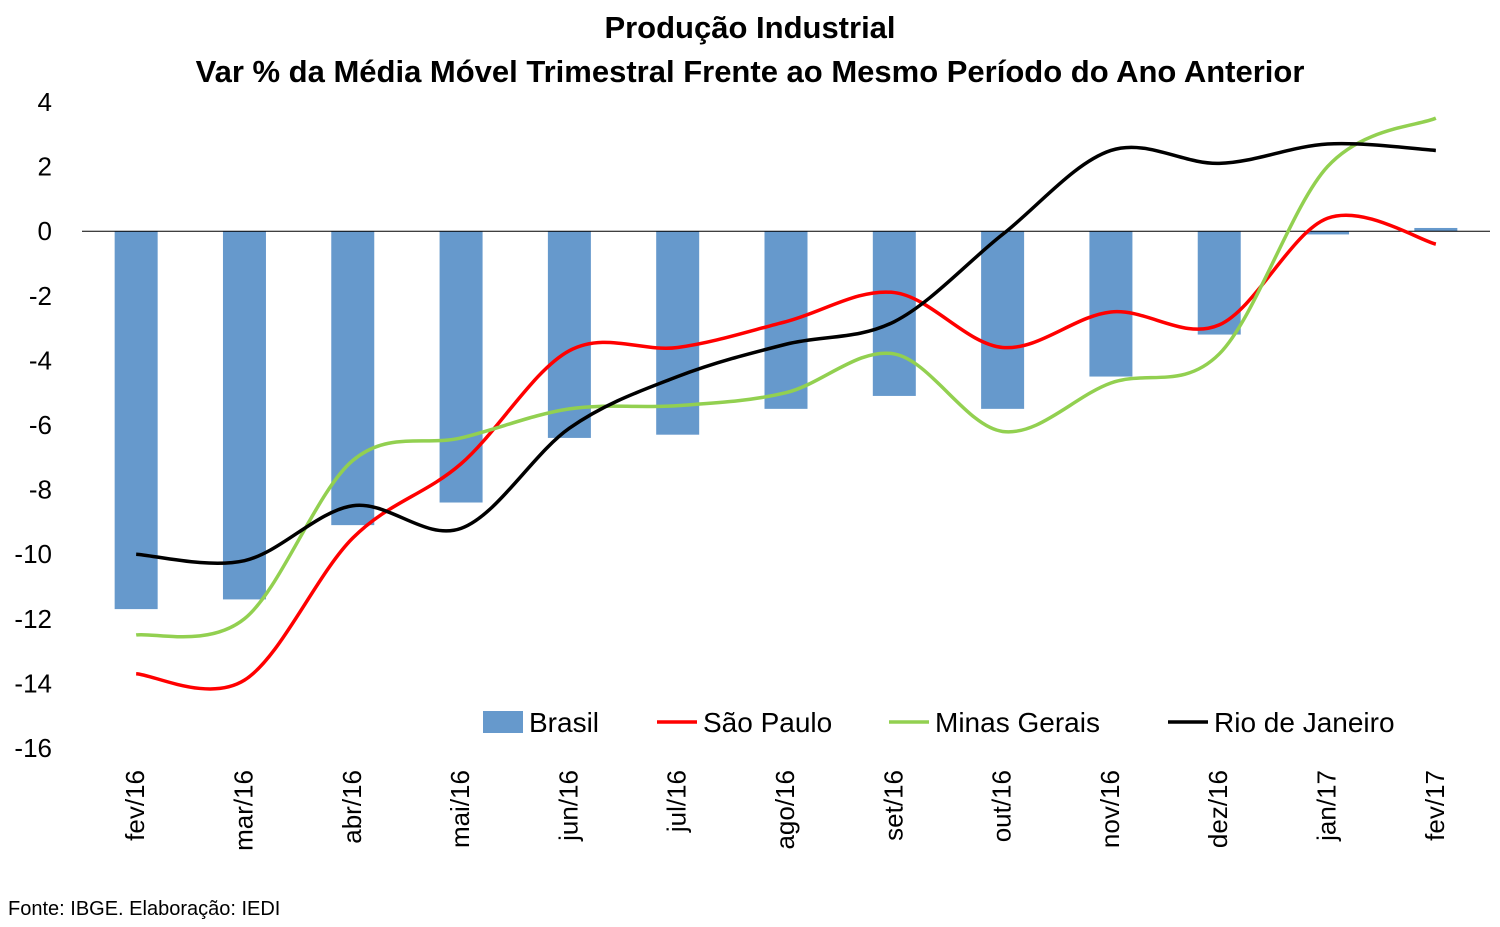 Image resolution: width=1500 pixels, height=927 pixels. I want to click on chart-title: Produção Industrial, so click(750, 27).